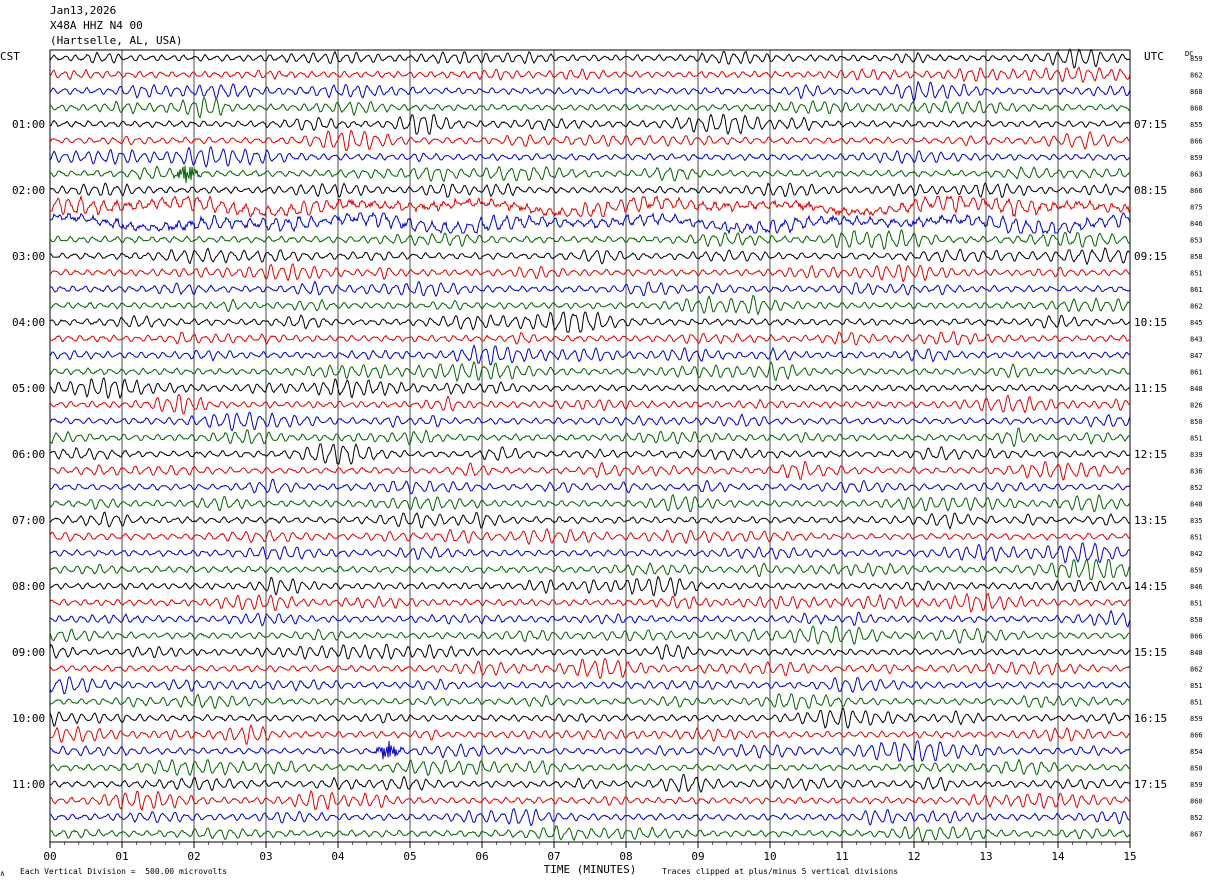 The image size is (1210, 886). What do you see at coordinates (1129, 856) in the screenshot?
I see `x-tick-label: 15` at bounding box center [1129, 856].